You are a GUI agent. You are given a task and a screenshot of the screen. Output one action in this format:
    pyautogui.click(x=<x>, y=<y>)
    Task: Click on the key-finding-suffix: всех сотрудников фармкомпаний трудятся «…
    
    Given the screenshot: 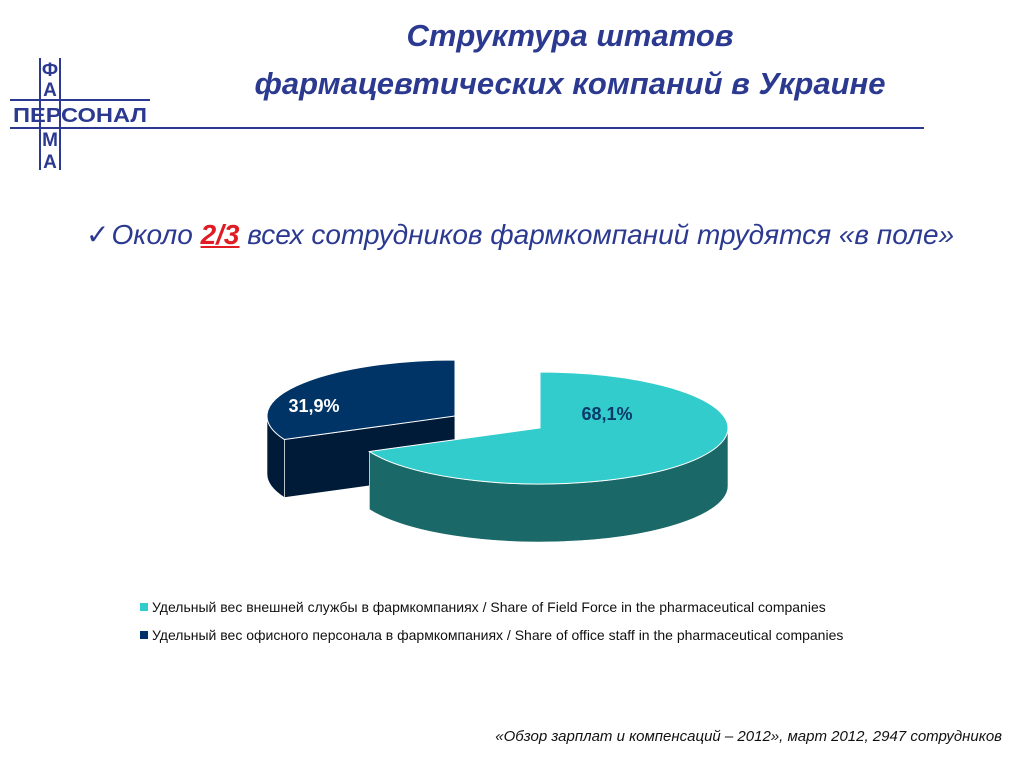 What is the action you would take?
    pyautogui.click(x=597, y=234)
    